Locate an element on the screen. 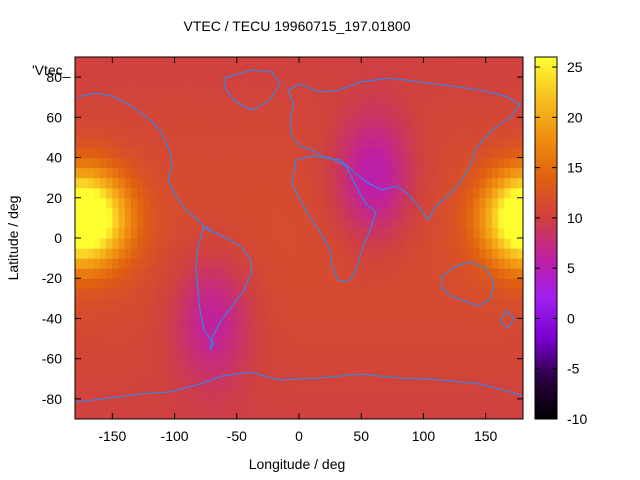  coastline-north-america is located at coordinates (144, 162).